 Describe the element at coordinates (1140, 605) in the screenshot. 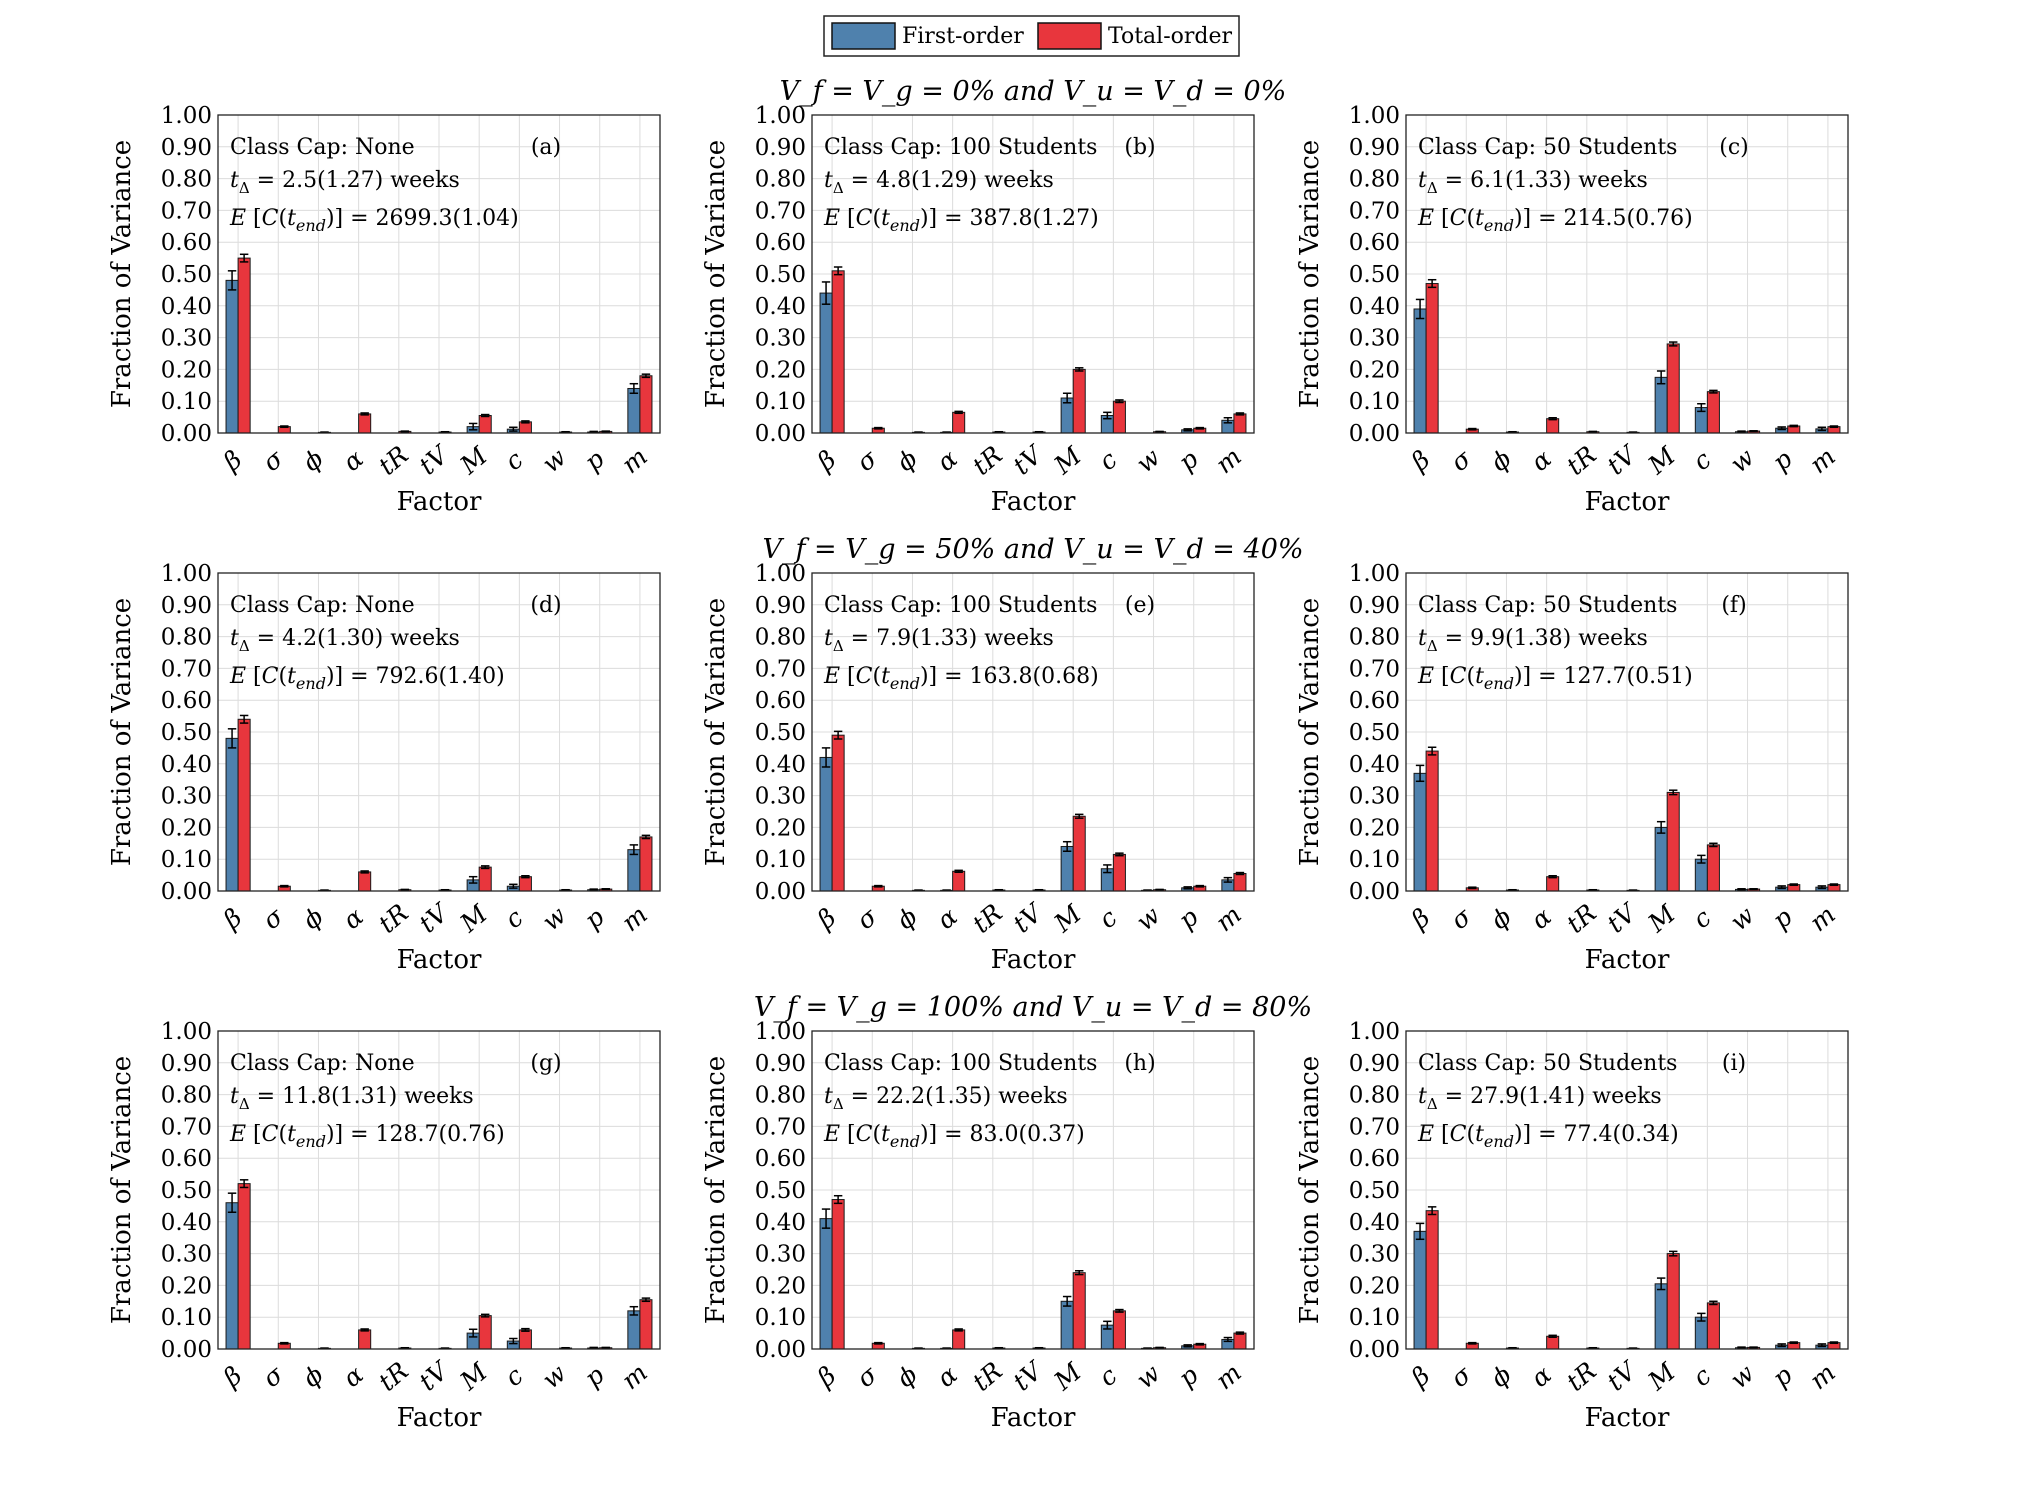

I see `panel-label: (e)` at that location.